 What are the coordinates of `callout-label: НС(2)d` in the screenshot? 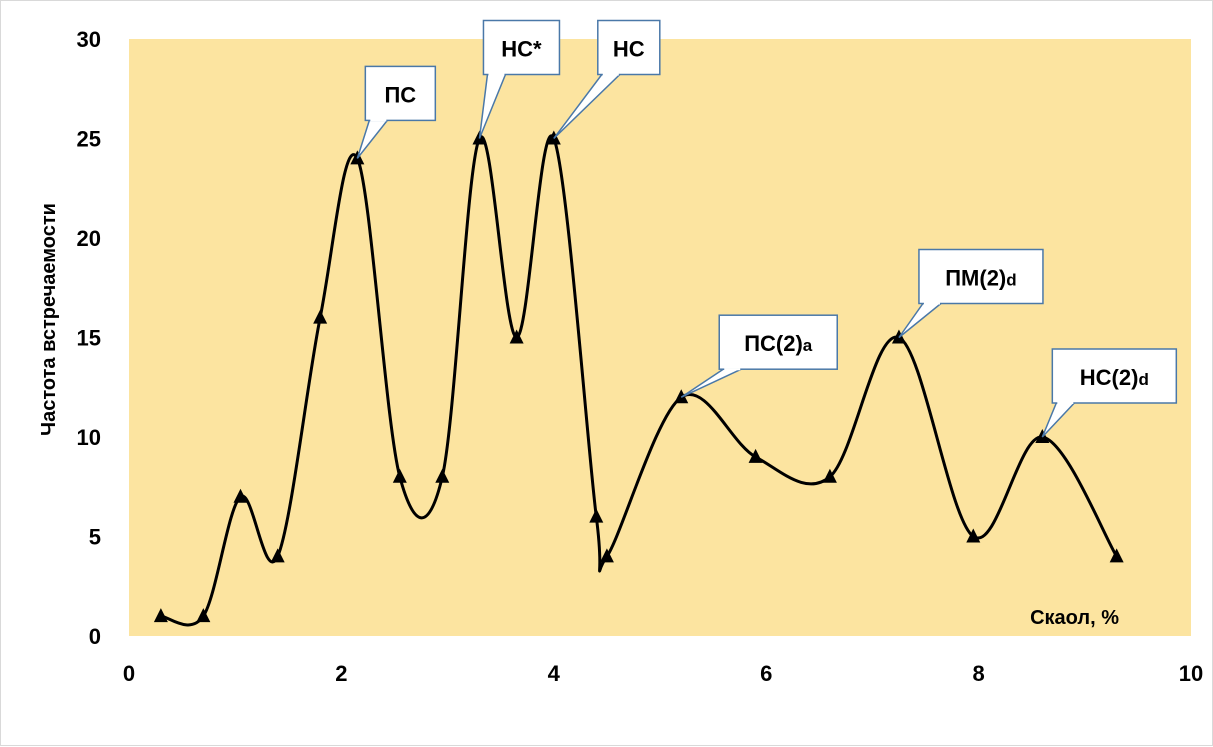 It's located at (1114, 377).